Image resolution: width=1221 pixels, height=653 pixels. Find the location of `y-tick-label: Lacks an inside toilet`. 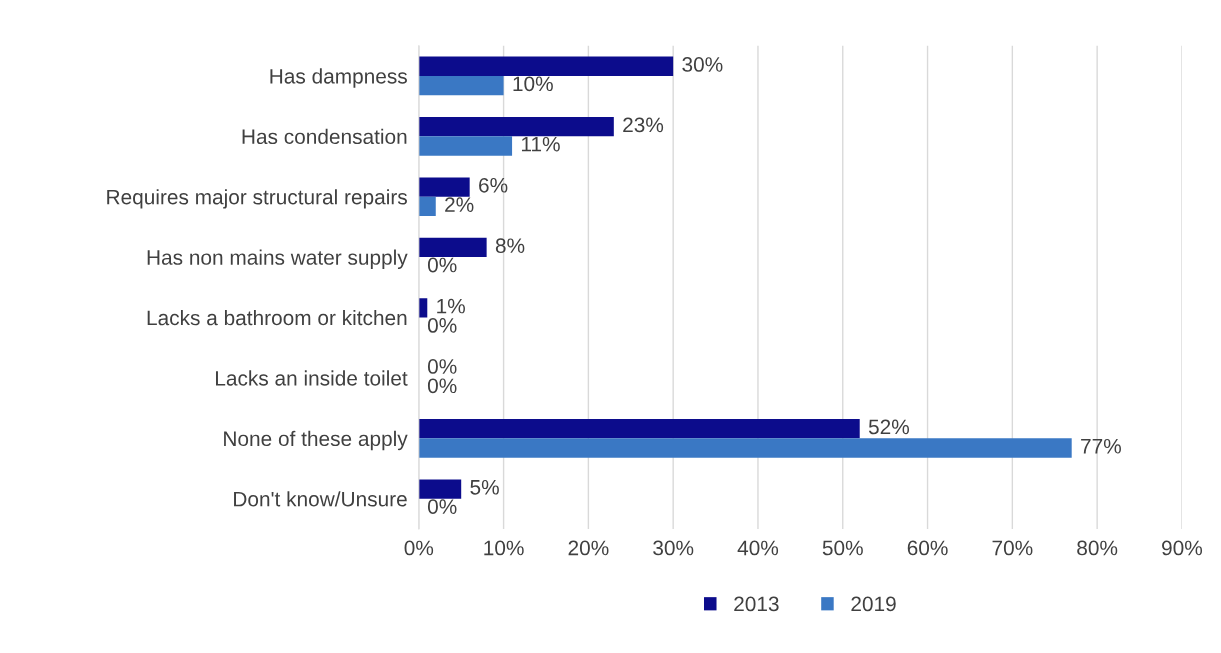

y-tick-label: Lacks an inside toilet is located at coordinates (312, 378).